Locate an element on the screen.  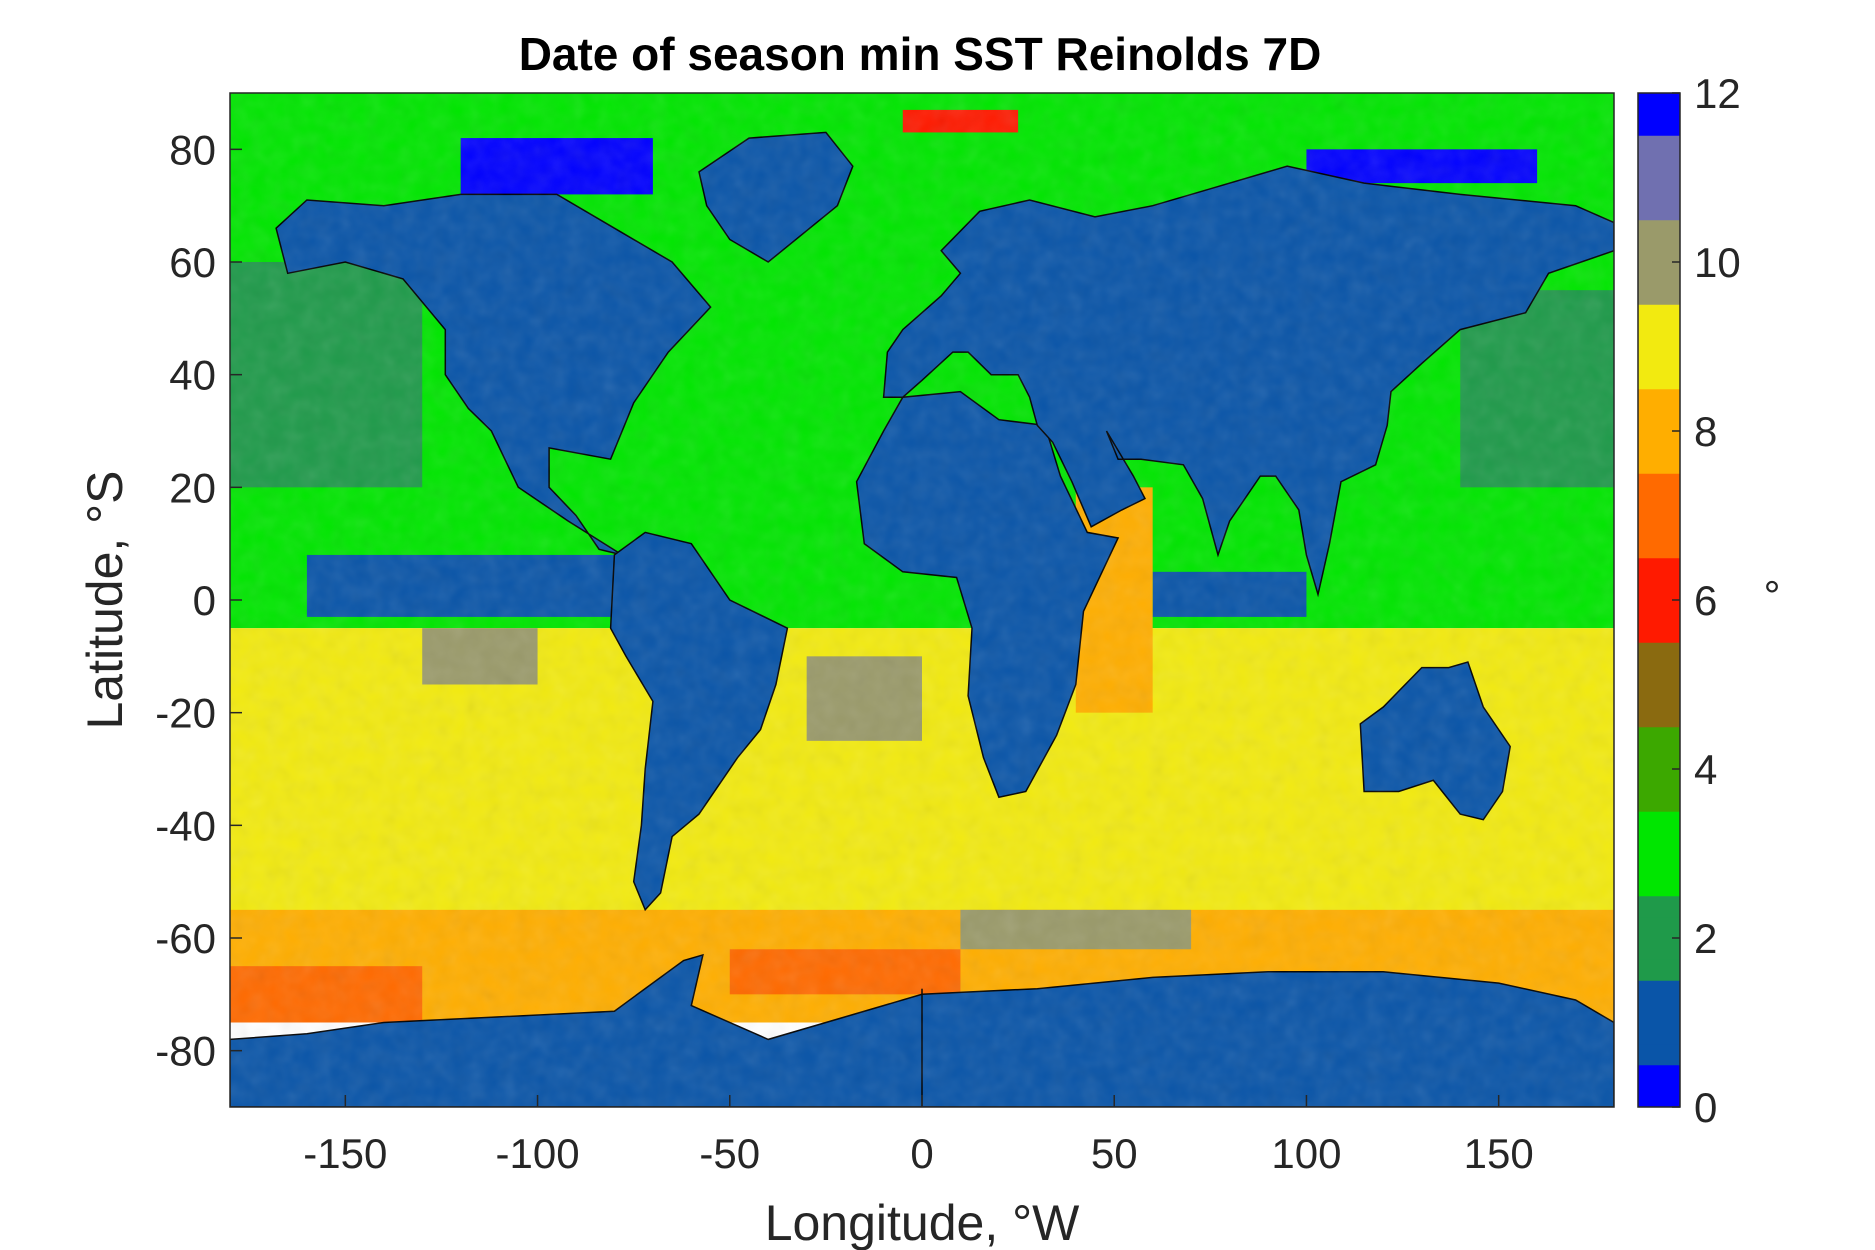
y-tick-label: 80 is located at coordinates (192, 149).